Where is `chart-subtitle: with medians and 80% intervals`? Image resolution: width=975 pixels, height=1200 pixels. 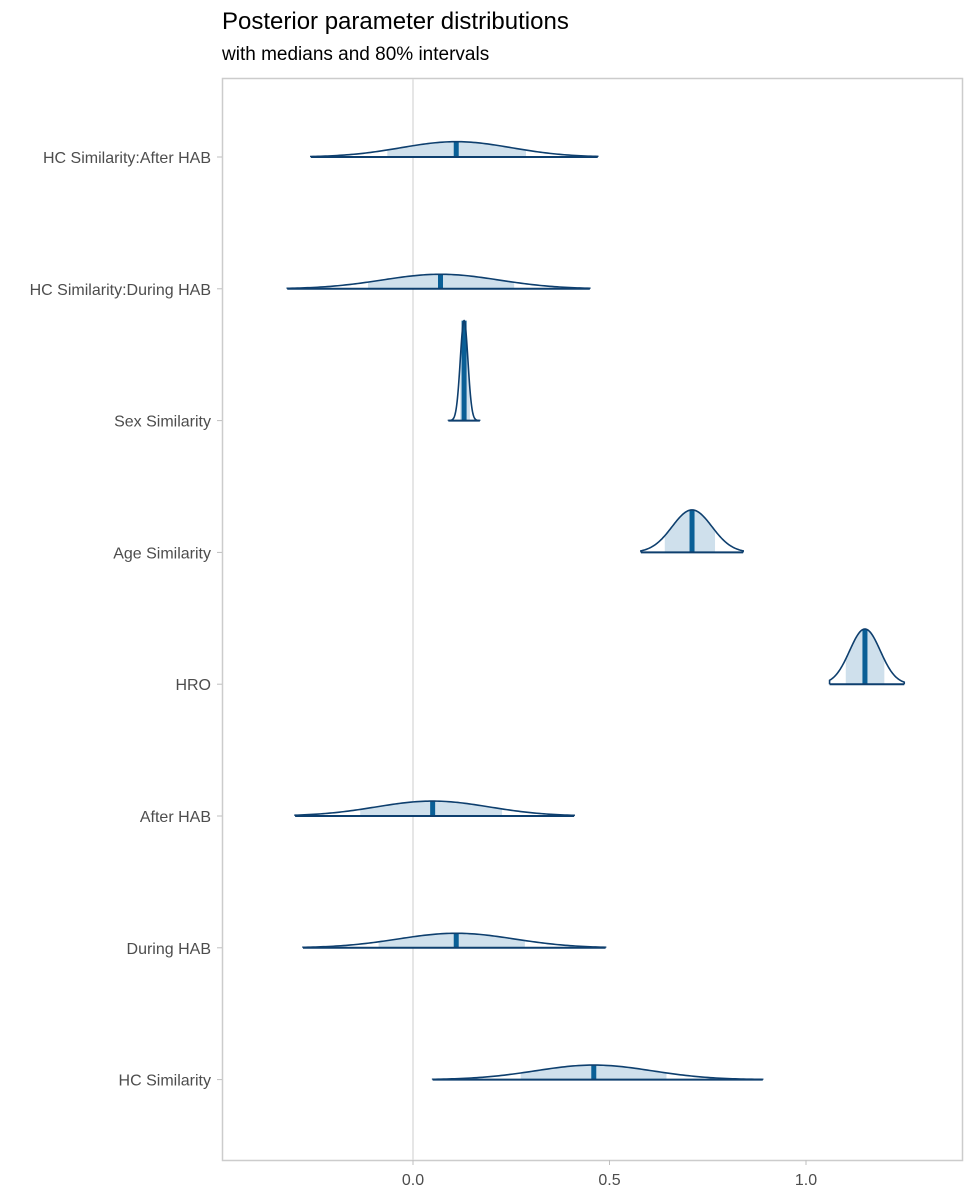 chart-subtitle: with medians and 80% intervals is located at coordinates (356, 54).